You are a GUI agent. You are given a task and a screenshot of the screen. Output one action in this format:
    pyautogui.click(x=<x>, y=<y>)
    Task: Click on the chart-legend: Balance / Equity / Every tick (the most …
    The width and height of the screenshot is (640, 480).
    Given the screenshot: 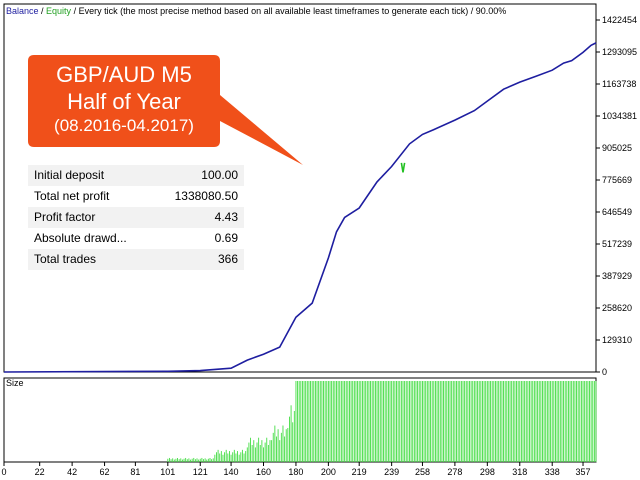 What is the action you would take?
    pyautogui.click(x=256, y=11)
    